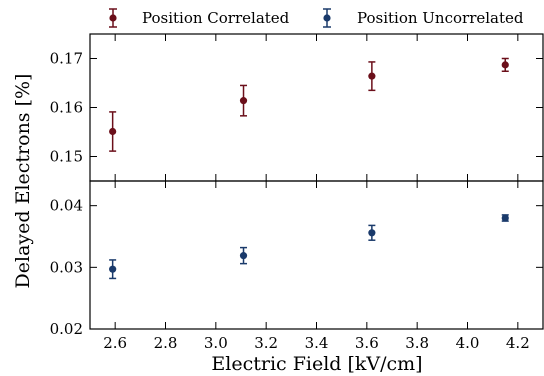 The width and height of the screenshot is (544, 376). Describe the element at coordinates (66, 59) in the screenshot. I see `y-tick-label-top-2: 0.17` at that location.